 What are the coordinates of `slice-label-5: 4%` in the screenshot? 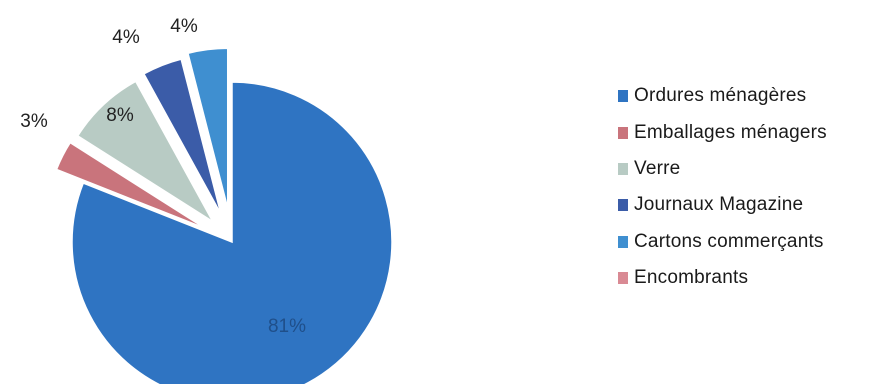 It's located at (184, 26).